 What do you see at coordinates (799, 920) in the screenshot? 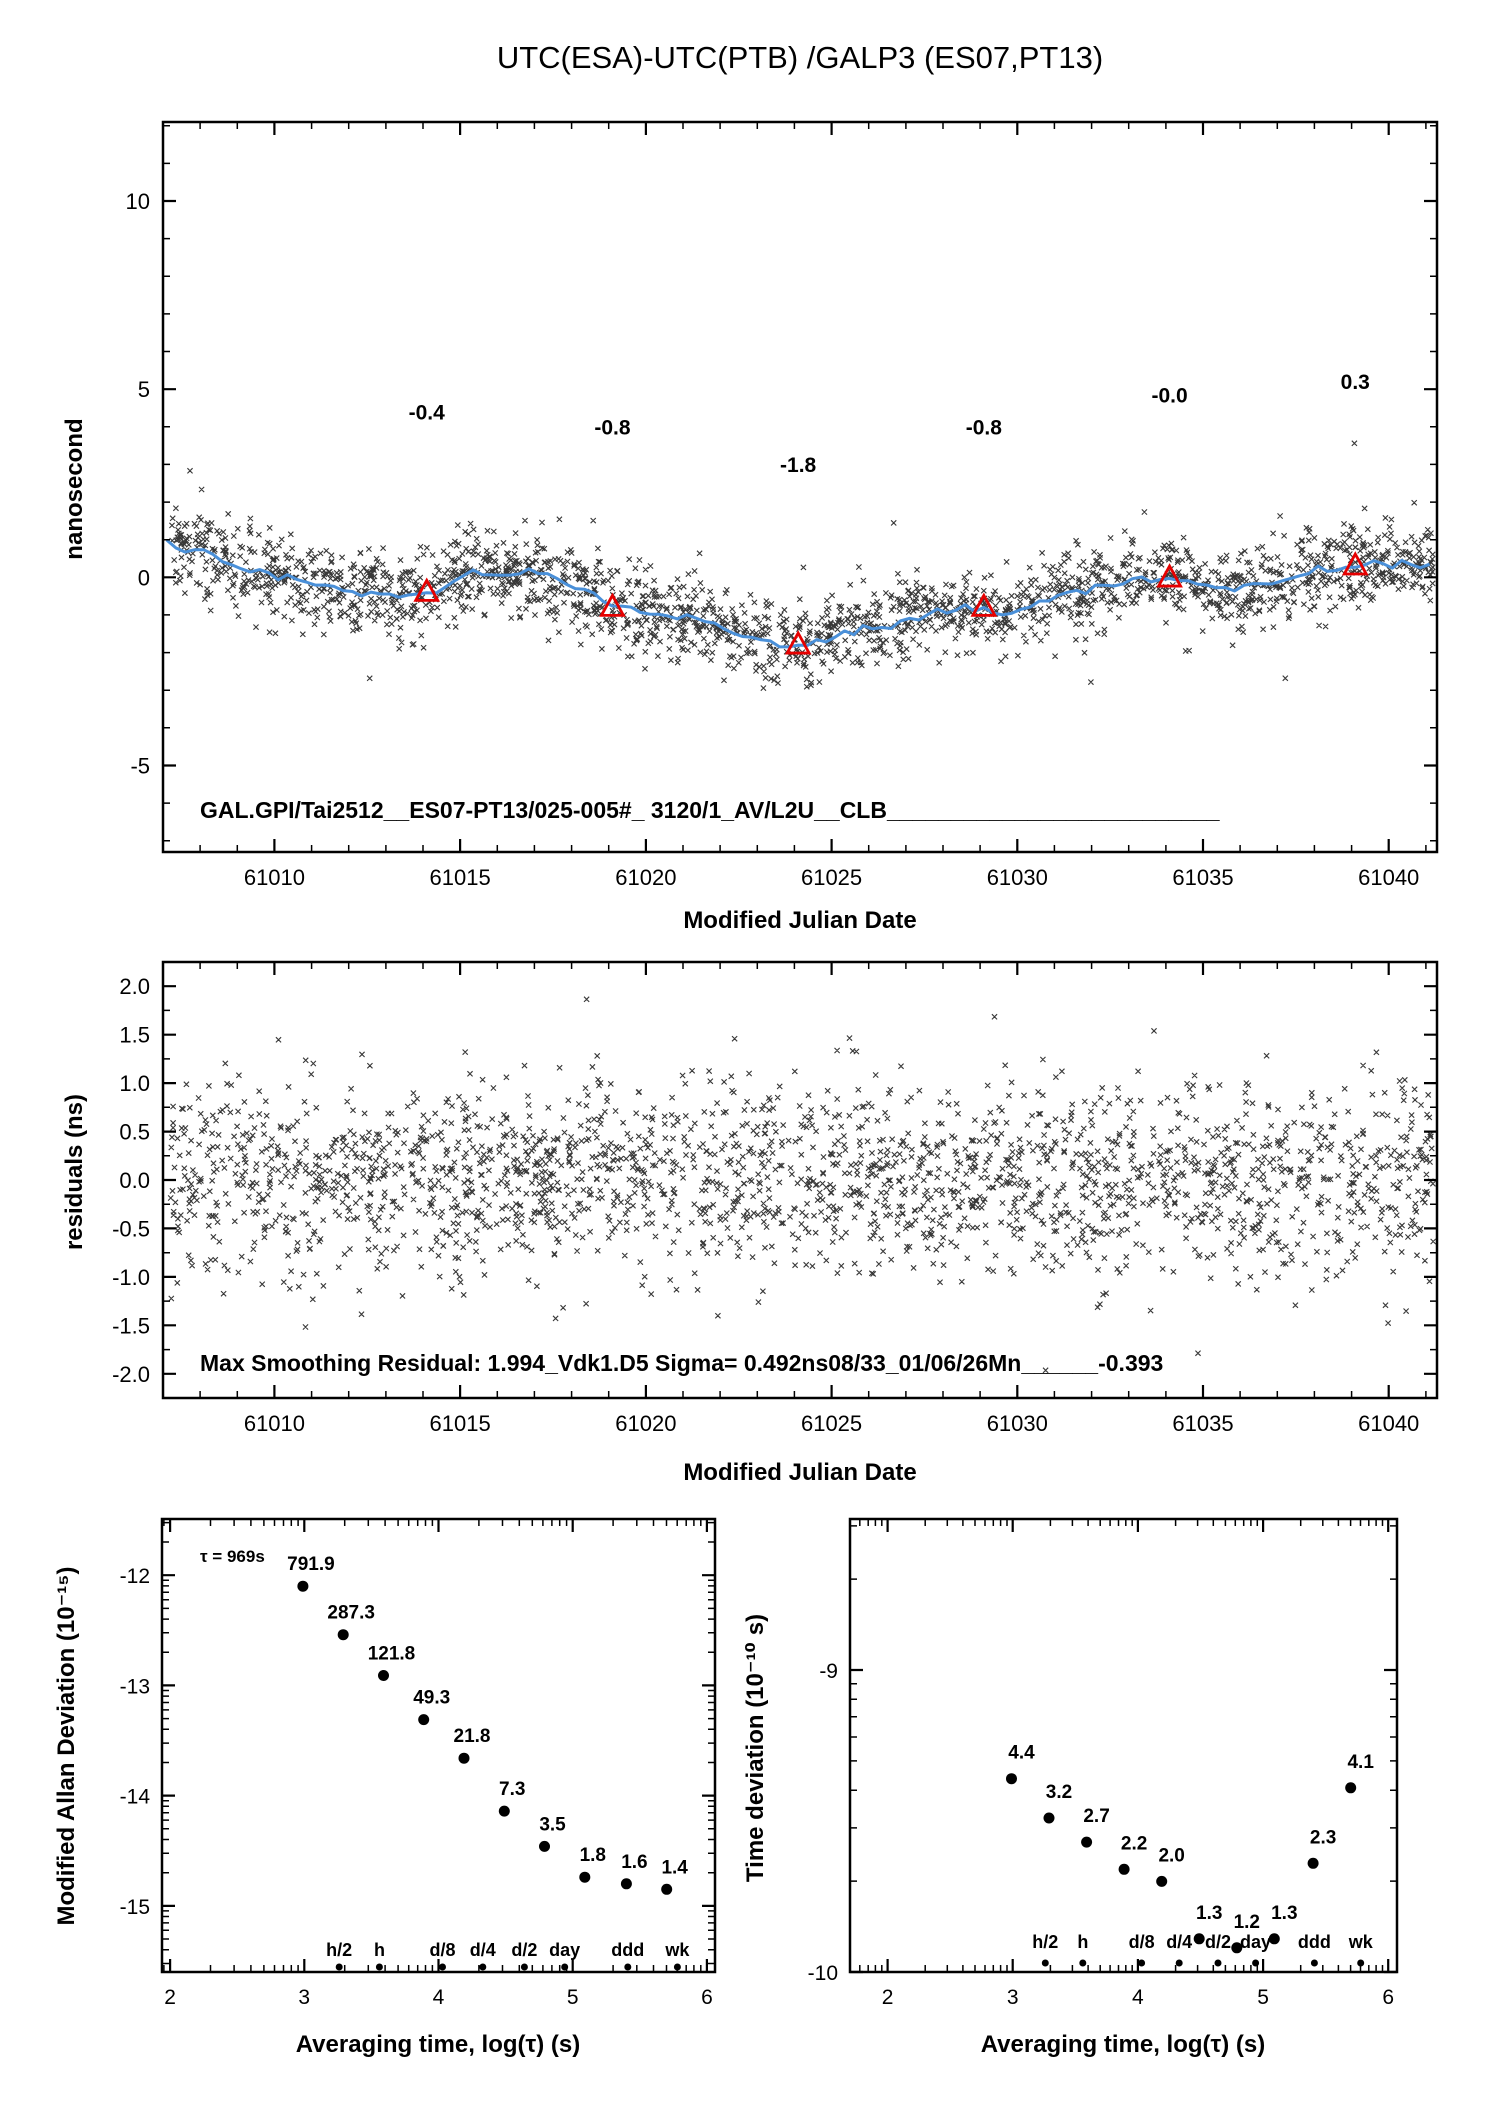
I see `phase-x-axis-label: Modified Julian Date` at bounding box center [799, 920].